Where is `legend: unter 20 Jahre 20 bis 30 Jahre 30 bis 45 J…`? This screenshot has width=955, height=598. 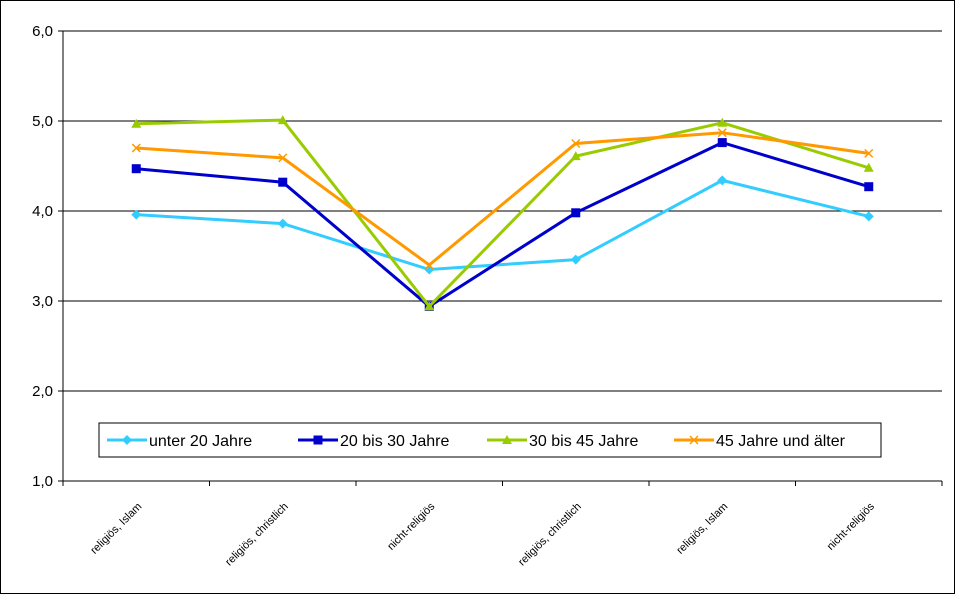
legend: unter 20 Jahre 20 bis 30 Jahre 30 bis 45 J… is located at coordinates (490, 440).